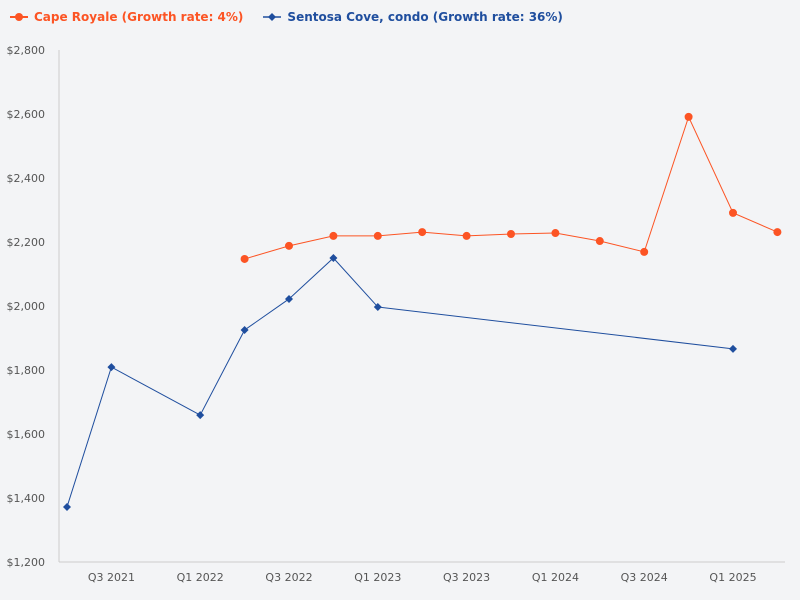 Image resolution: width=800 pixels, height=600 pixels. What do you see at coordinates (139, 17) in the screenshot?
I see `legend-label: Cape Royale (Growth rate: 4%)` at bounding box center [139, 17].